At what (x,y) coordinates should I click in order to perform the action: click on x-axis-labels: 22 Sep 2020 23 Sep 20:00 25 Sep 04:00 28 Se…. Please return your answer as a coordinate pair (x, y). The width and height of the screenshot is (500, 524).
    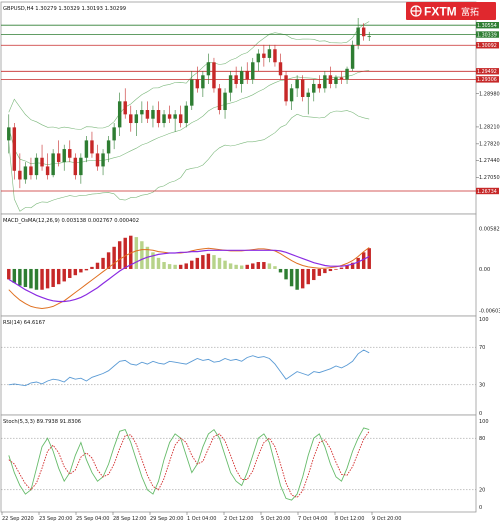
    Looking at the image, I should click on (201, 517).